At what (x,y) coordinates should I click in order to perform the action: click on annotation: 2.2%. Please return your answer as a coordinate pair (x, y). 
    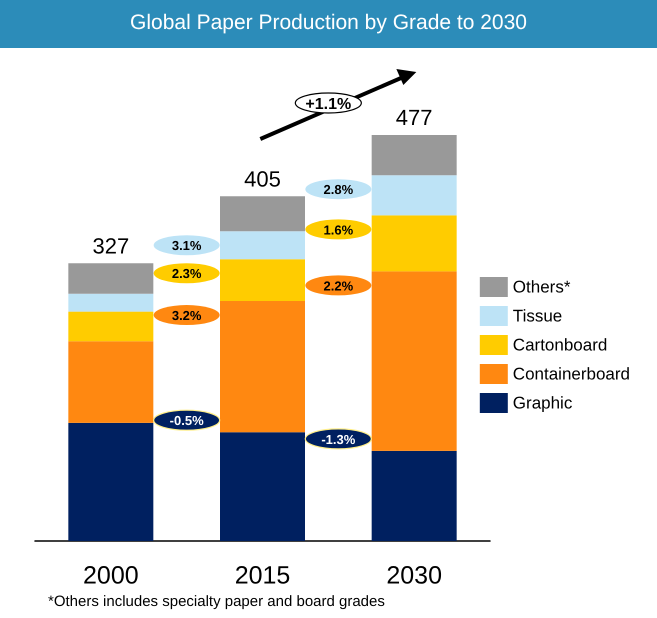
    Looking at the image, I should click on (339, 286).